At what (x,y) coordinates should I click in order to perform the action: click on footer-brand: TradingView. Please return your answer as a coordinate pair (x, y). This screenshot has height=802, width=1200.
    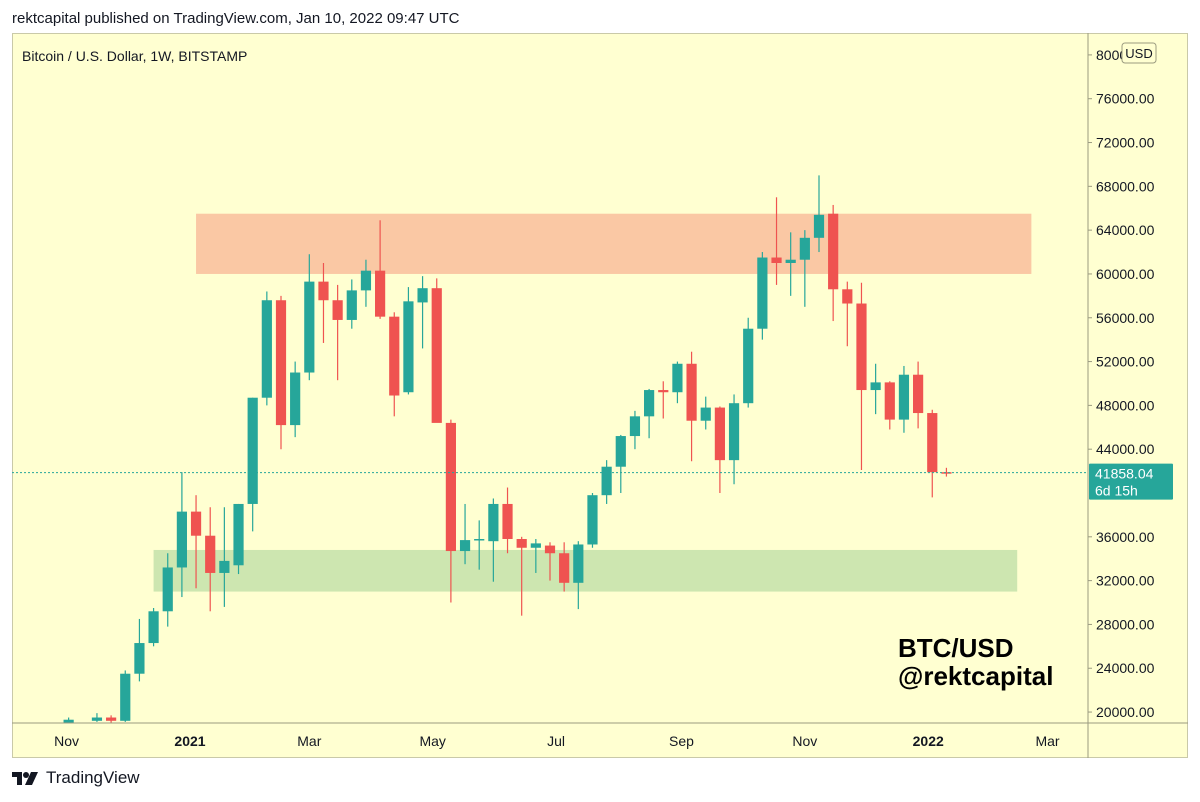
    Looking at the image, I should click on (76, 778).